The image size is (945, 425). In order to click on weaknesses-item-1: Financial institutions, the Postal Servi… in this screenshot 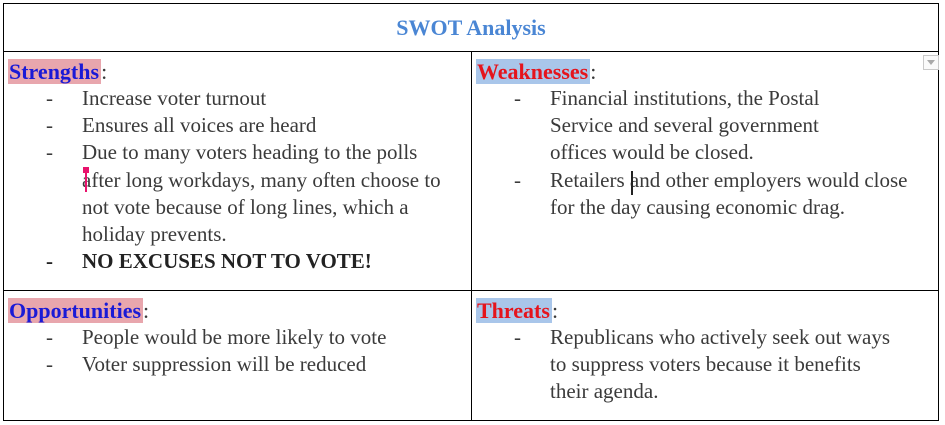, I will do `click(685, 125)`.